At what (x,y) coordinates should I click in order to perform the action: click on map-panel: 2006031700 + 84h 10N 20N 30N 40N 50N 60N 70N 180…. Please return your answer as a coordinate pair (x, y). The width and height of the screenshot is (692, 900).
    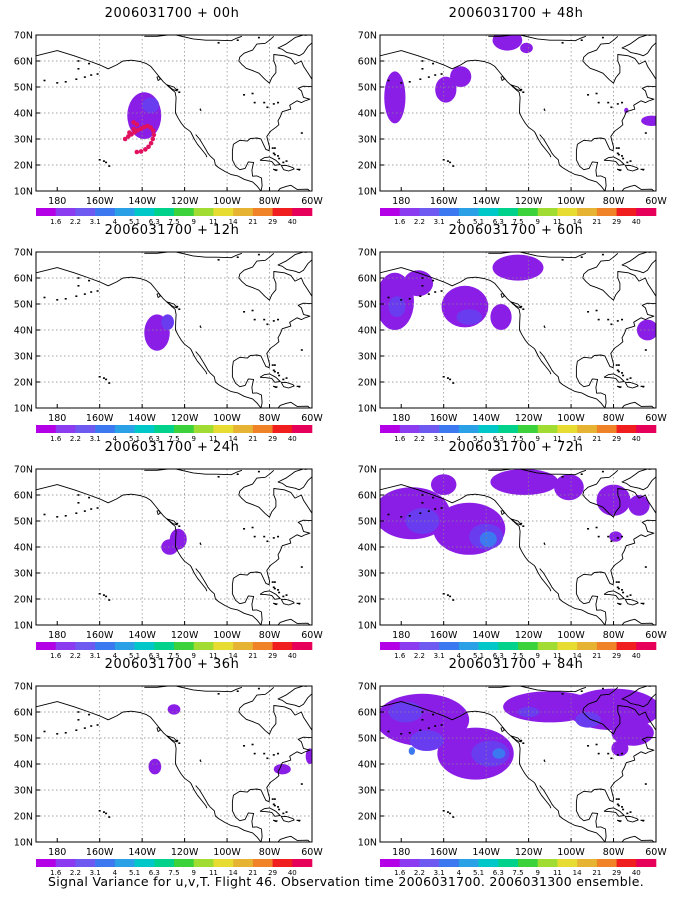
    Looking at the image, I should click on (514, 767).